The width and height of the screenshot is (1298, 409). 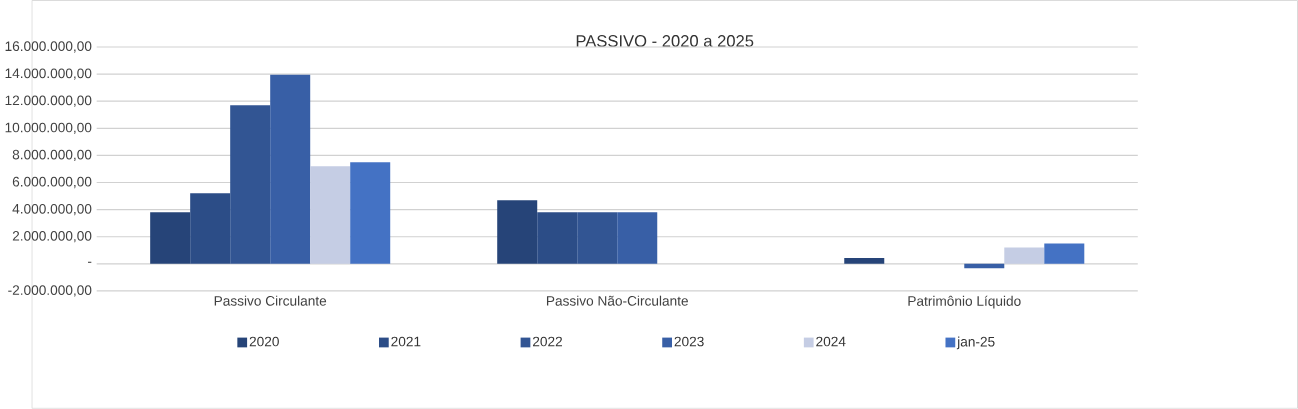 What do you see at coordinates (48, 128) in the screenshot?
I see `y-tick-label: 10.000.000,00` at bounding box center [48, 128].